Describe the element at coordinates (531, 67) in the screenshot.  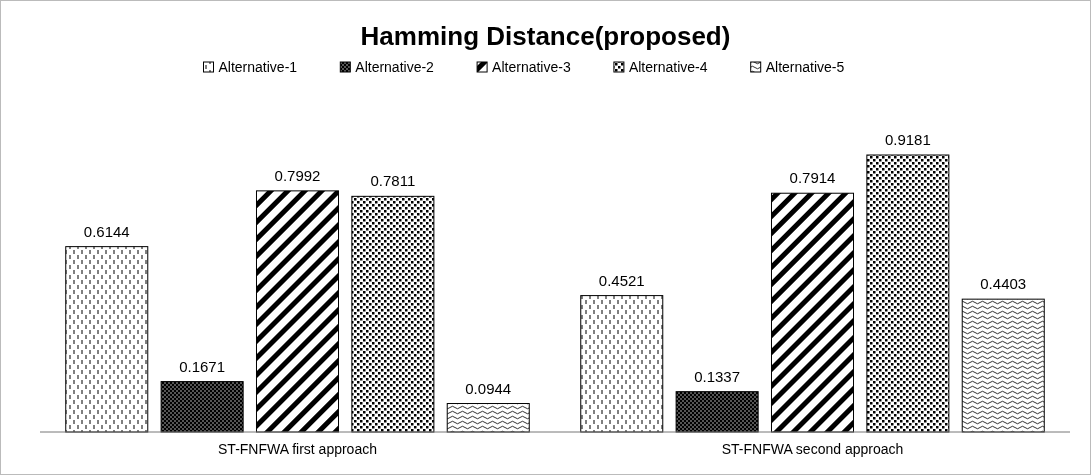
I see `legend-label: Alternative-3` at that location.